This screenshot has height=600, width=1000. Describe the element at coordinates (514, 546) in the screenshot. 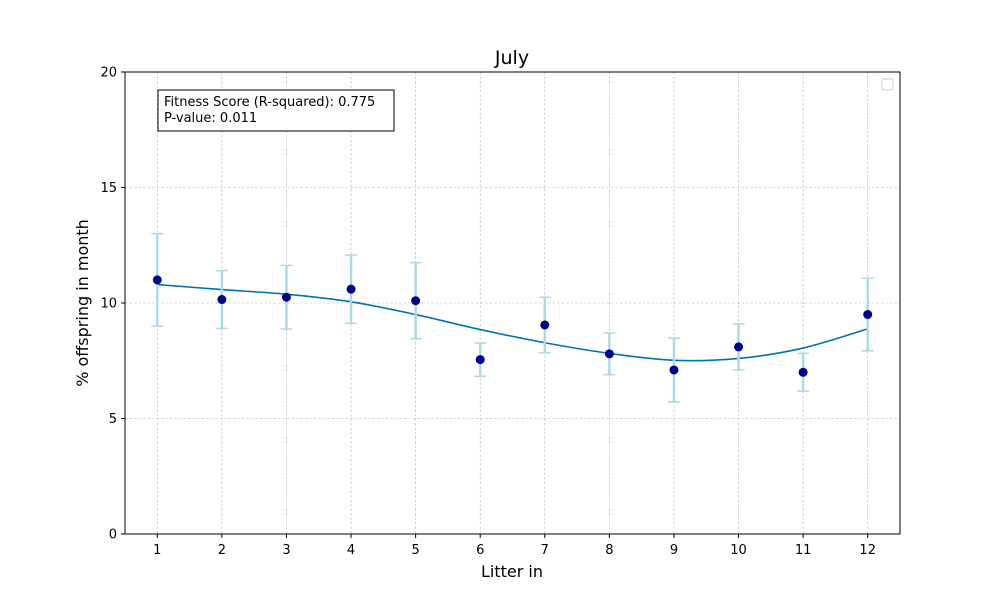

I see `x-axis-ticks: 1 2 3 4 5 6 7 8 9 10 11 12` at that location.